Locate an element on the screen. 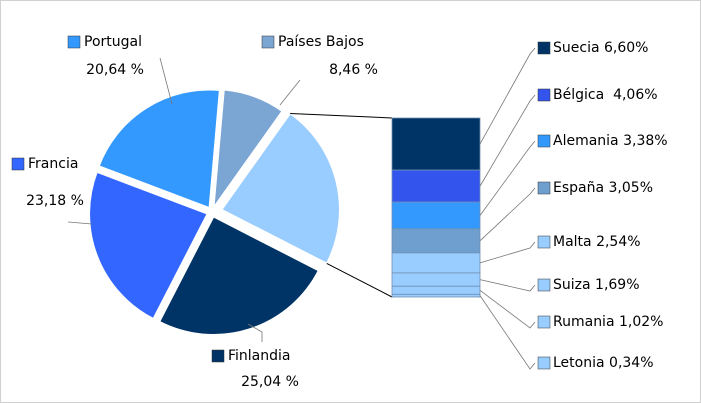 This screenshot has width=701, height=403. bar-label: Alemania 3,38% is located at coordinates (610, 141).